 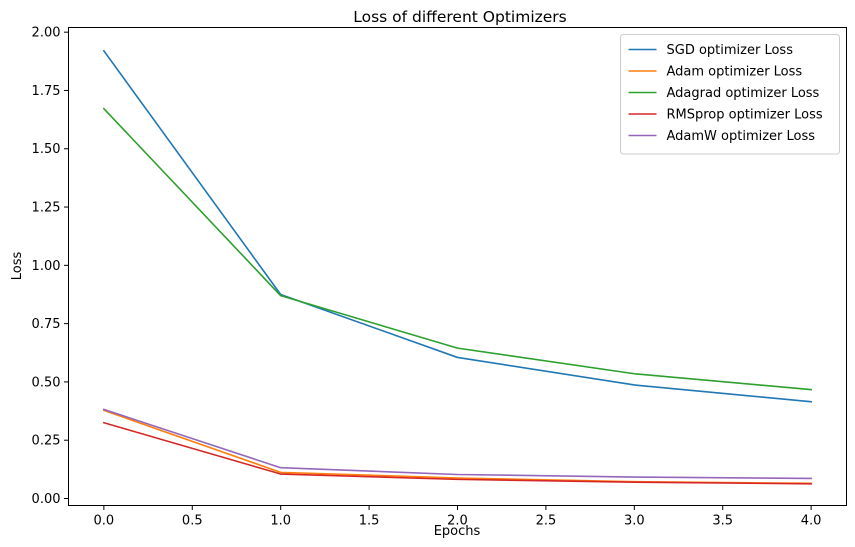 I want to click on y-tick-label: 1.25, so click(x=46, y=208).